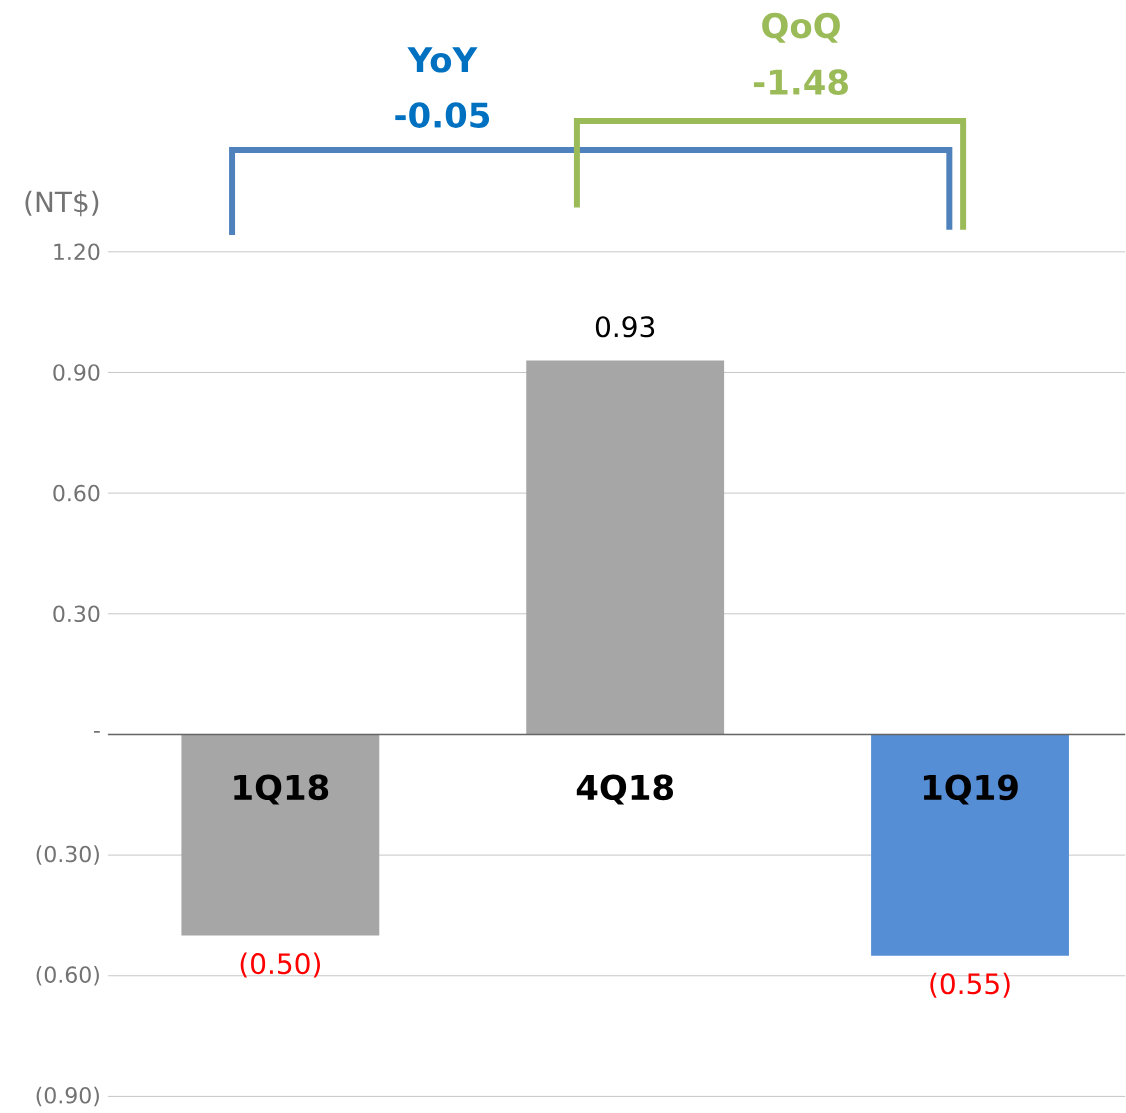  What do you see at coordinates (76, 493) in the screenshot?
I see `y-tick-label: 0.60` at bounding box center [76, 493].